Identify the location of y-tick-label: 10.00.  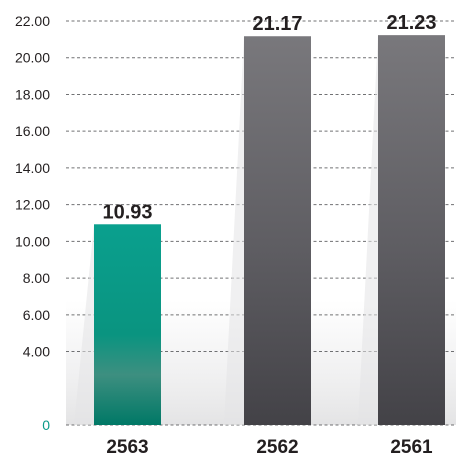
(32, 241).